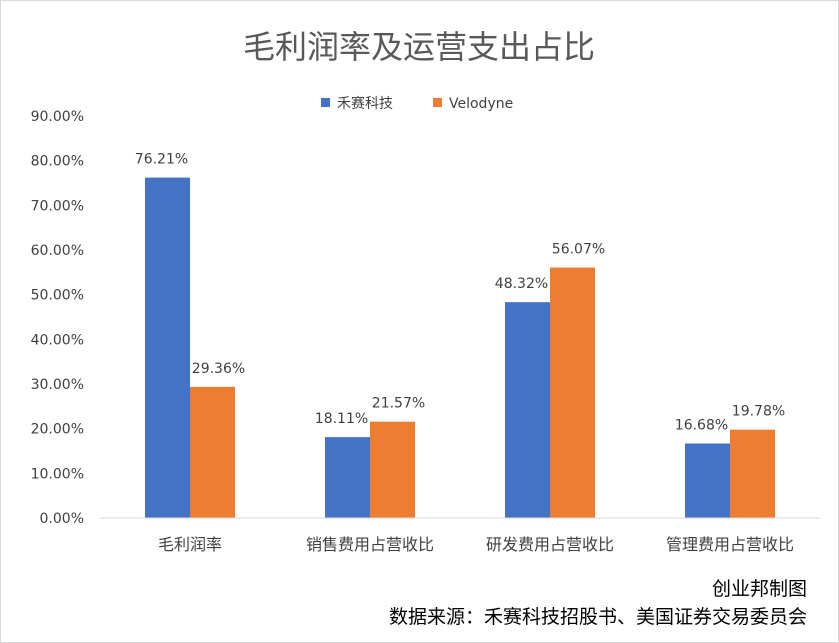 This screenshot has height=643, width=839. What do you see at coordinates (730, 544) in the screenshot?
I see `category-label: 管理费用占营收比` at bounding box center [730, 544].